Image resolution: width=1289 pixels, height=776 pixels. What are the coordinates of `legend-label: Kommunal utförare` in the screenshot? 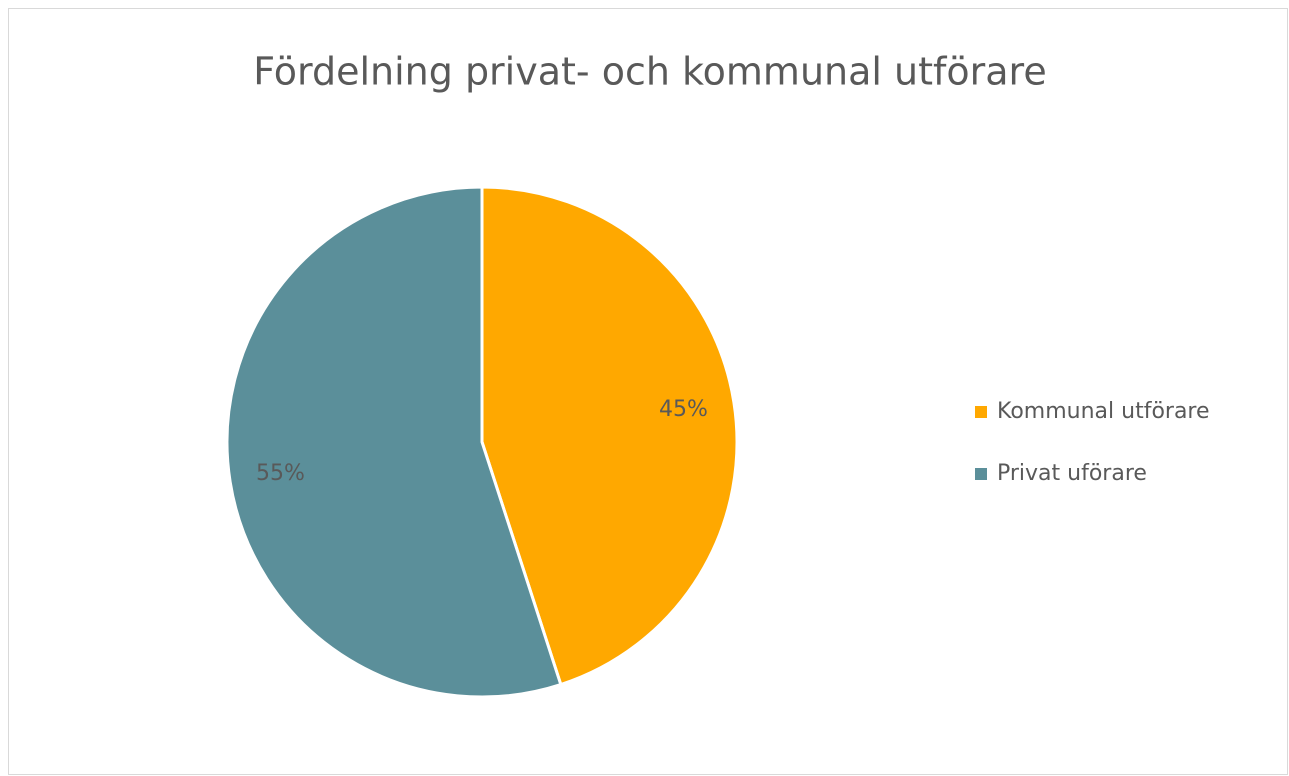 It's located at (1103, 411).